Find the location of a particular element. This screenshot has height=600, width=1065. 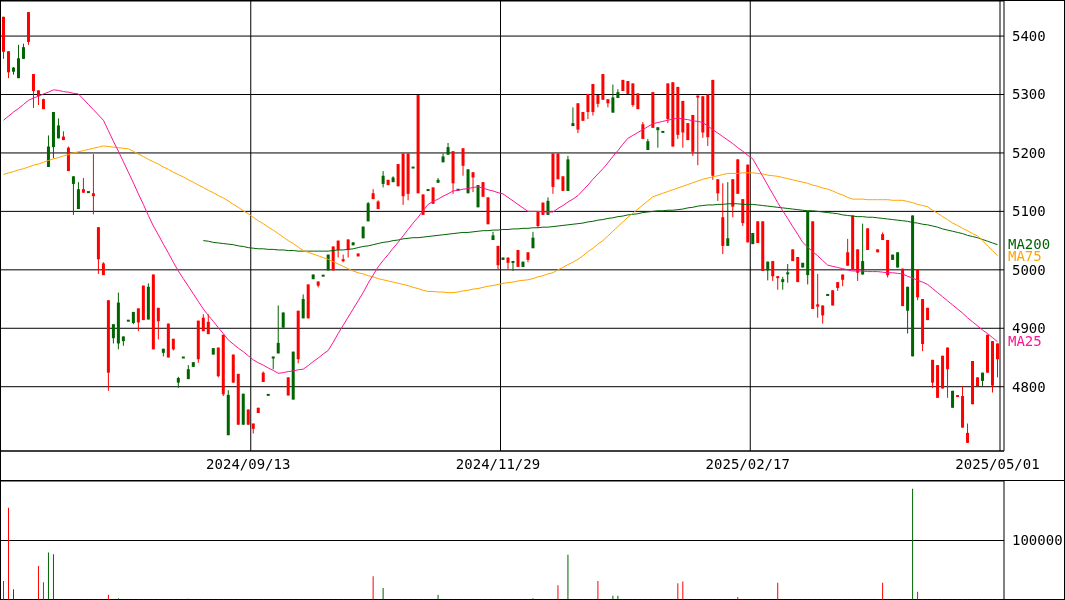

y-tick-label: 5000 is located at coordinates (1029, 269).